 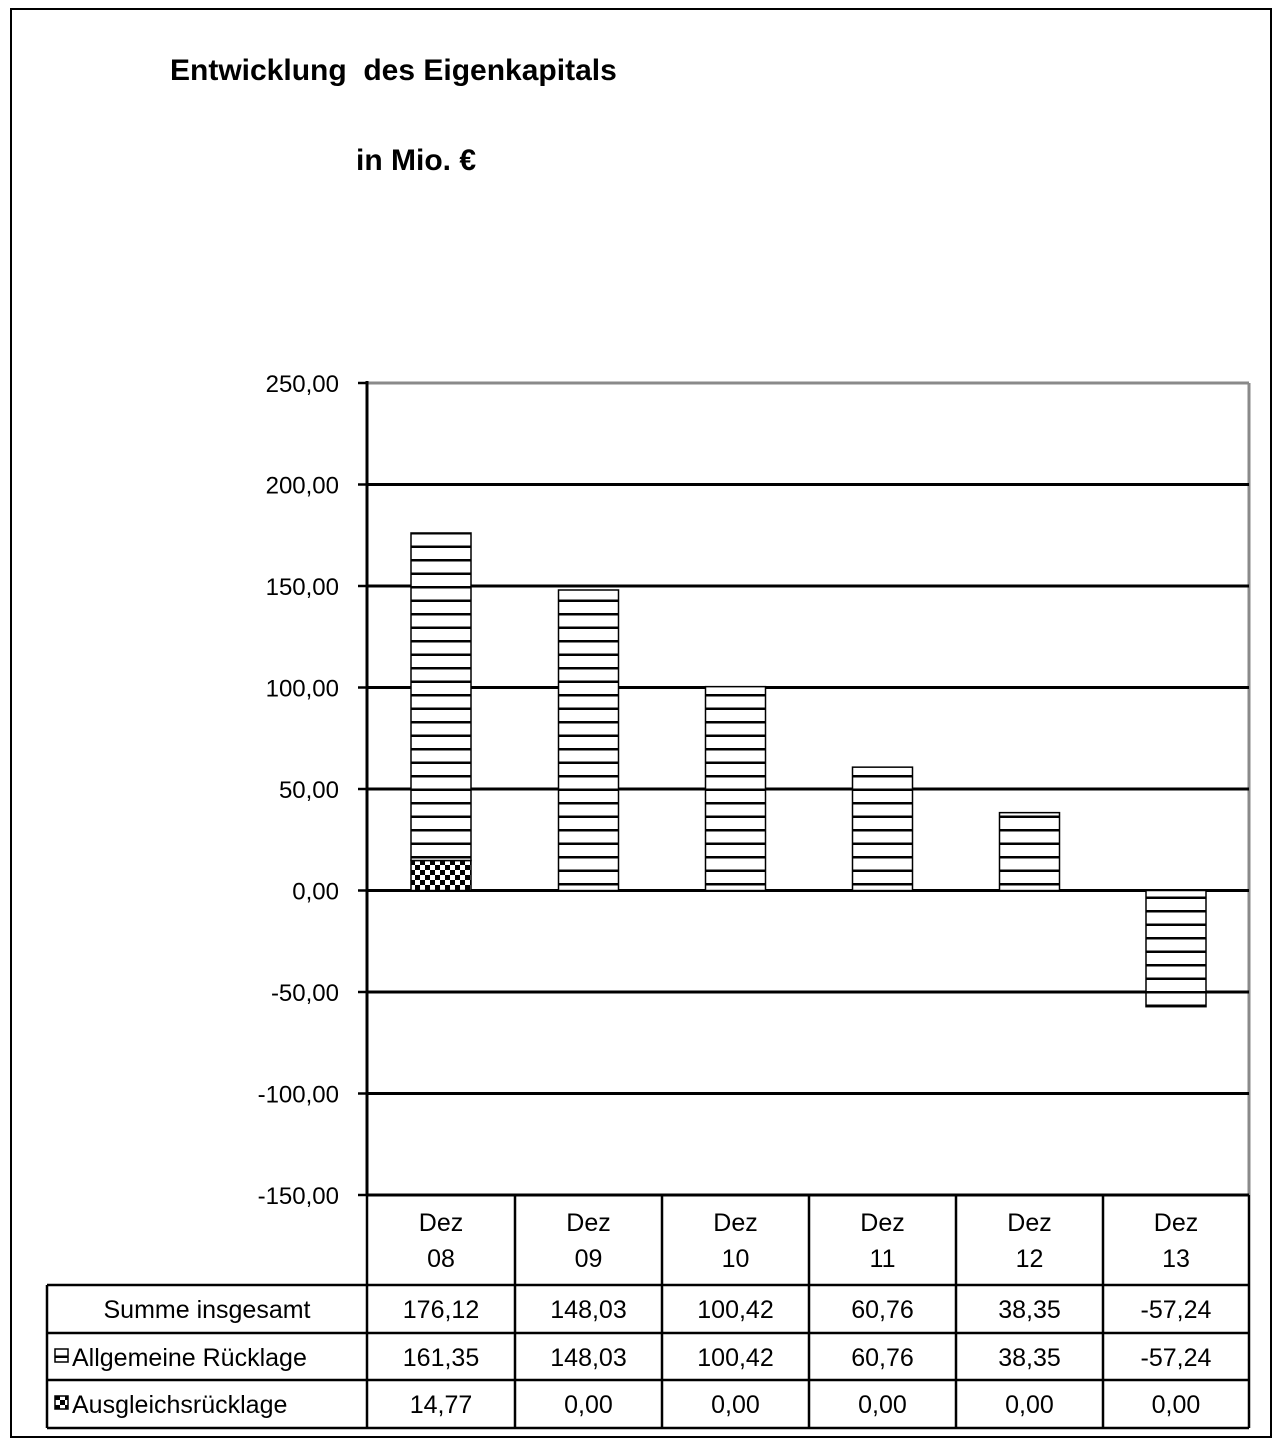 I want to click on y-tick-label: 150,00, so click(x=302, y=587).